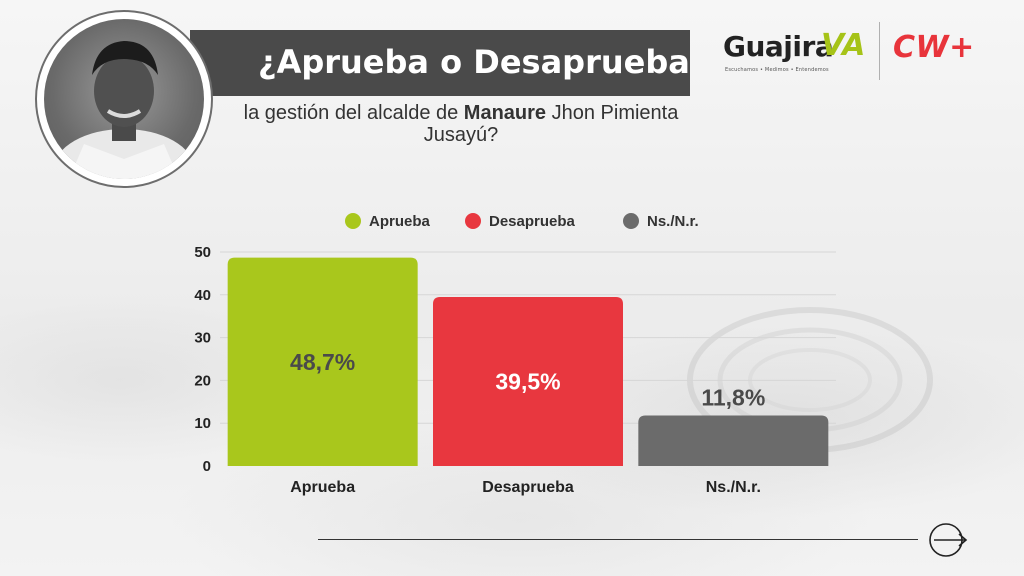 The width and height of the screenshot is (1024, 576). What do you see at coordinates (528, 487) in the screenshot?
I see `x-category-label: Desaprueba` at bounding box center [528, 487].